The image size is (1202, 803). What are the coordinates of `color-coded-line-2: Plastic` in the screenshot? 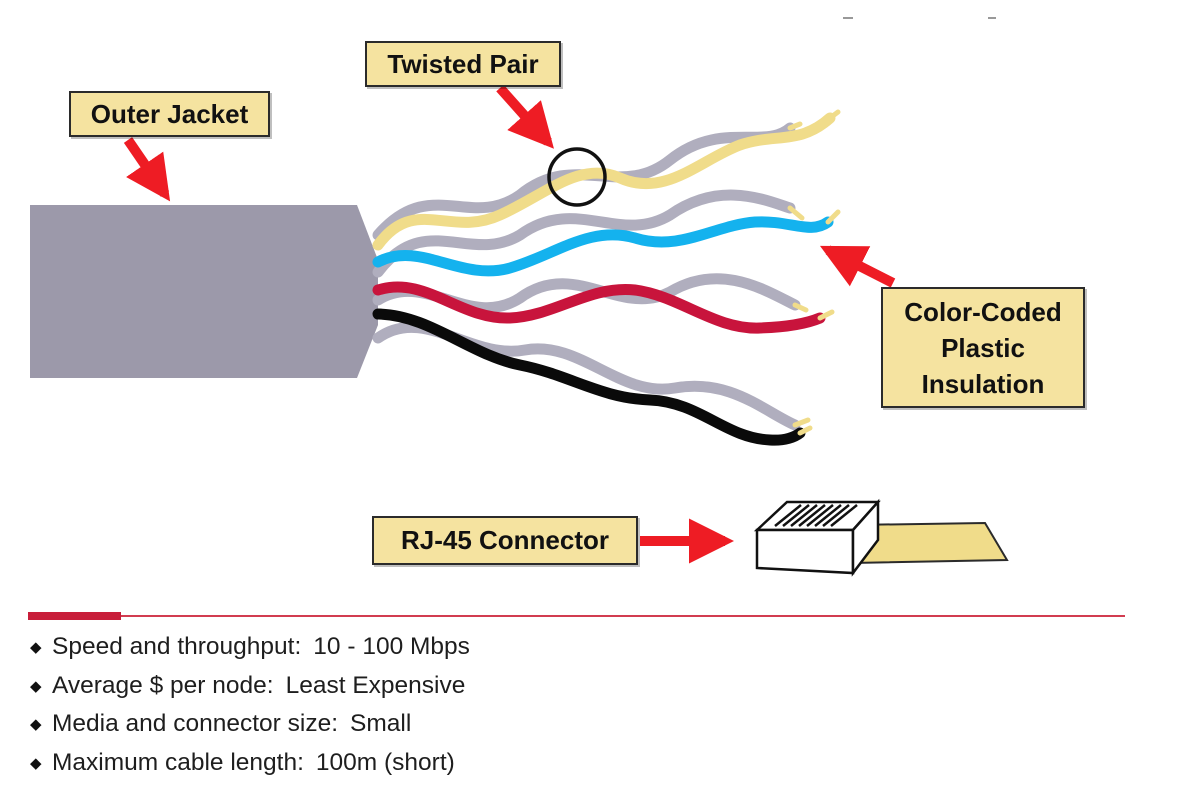 It's located at (983, 347).